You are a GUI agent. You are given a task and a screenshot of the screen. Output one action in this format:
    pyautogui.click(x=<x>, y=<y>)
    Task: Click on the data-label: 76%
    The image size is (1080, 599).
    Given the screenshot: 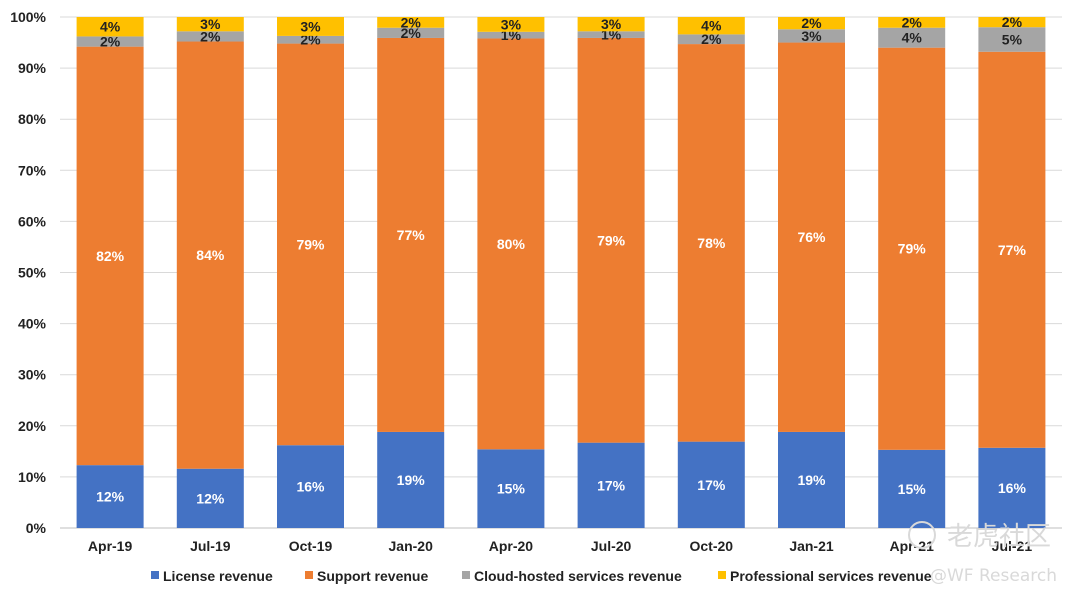 What is the action you would take?
    pyautogui.click(x=811, y=237)
    